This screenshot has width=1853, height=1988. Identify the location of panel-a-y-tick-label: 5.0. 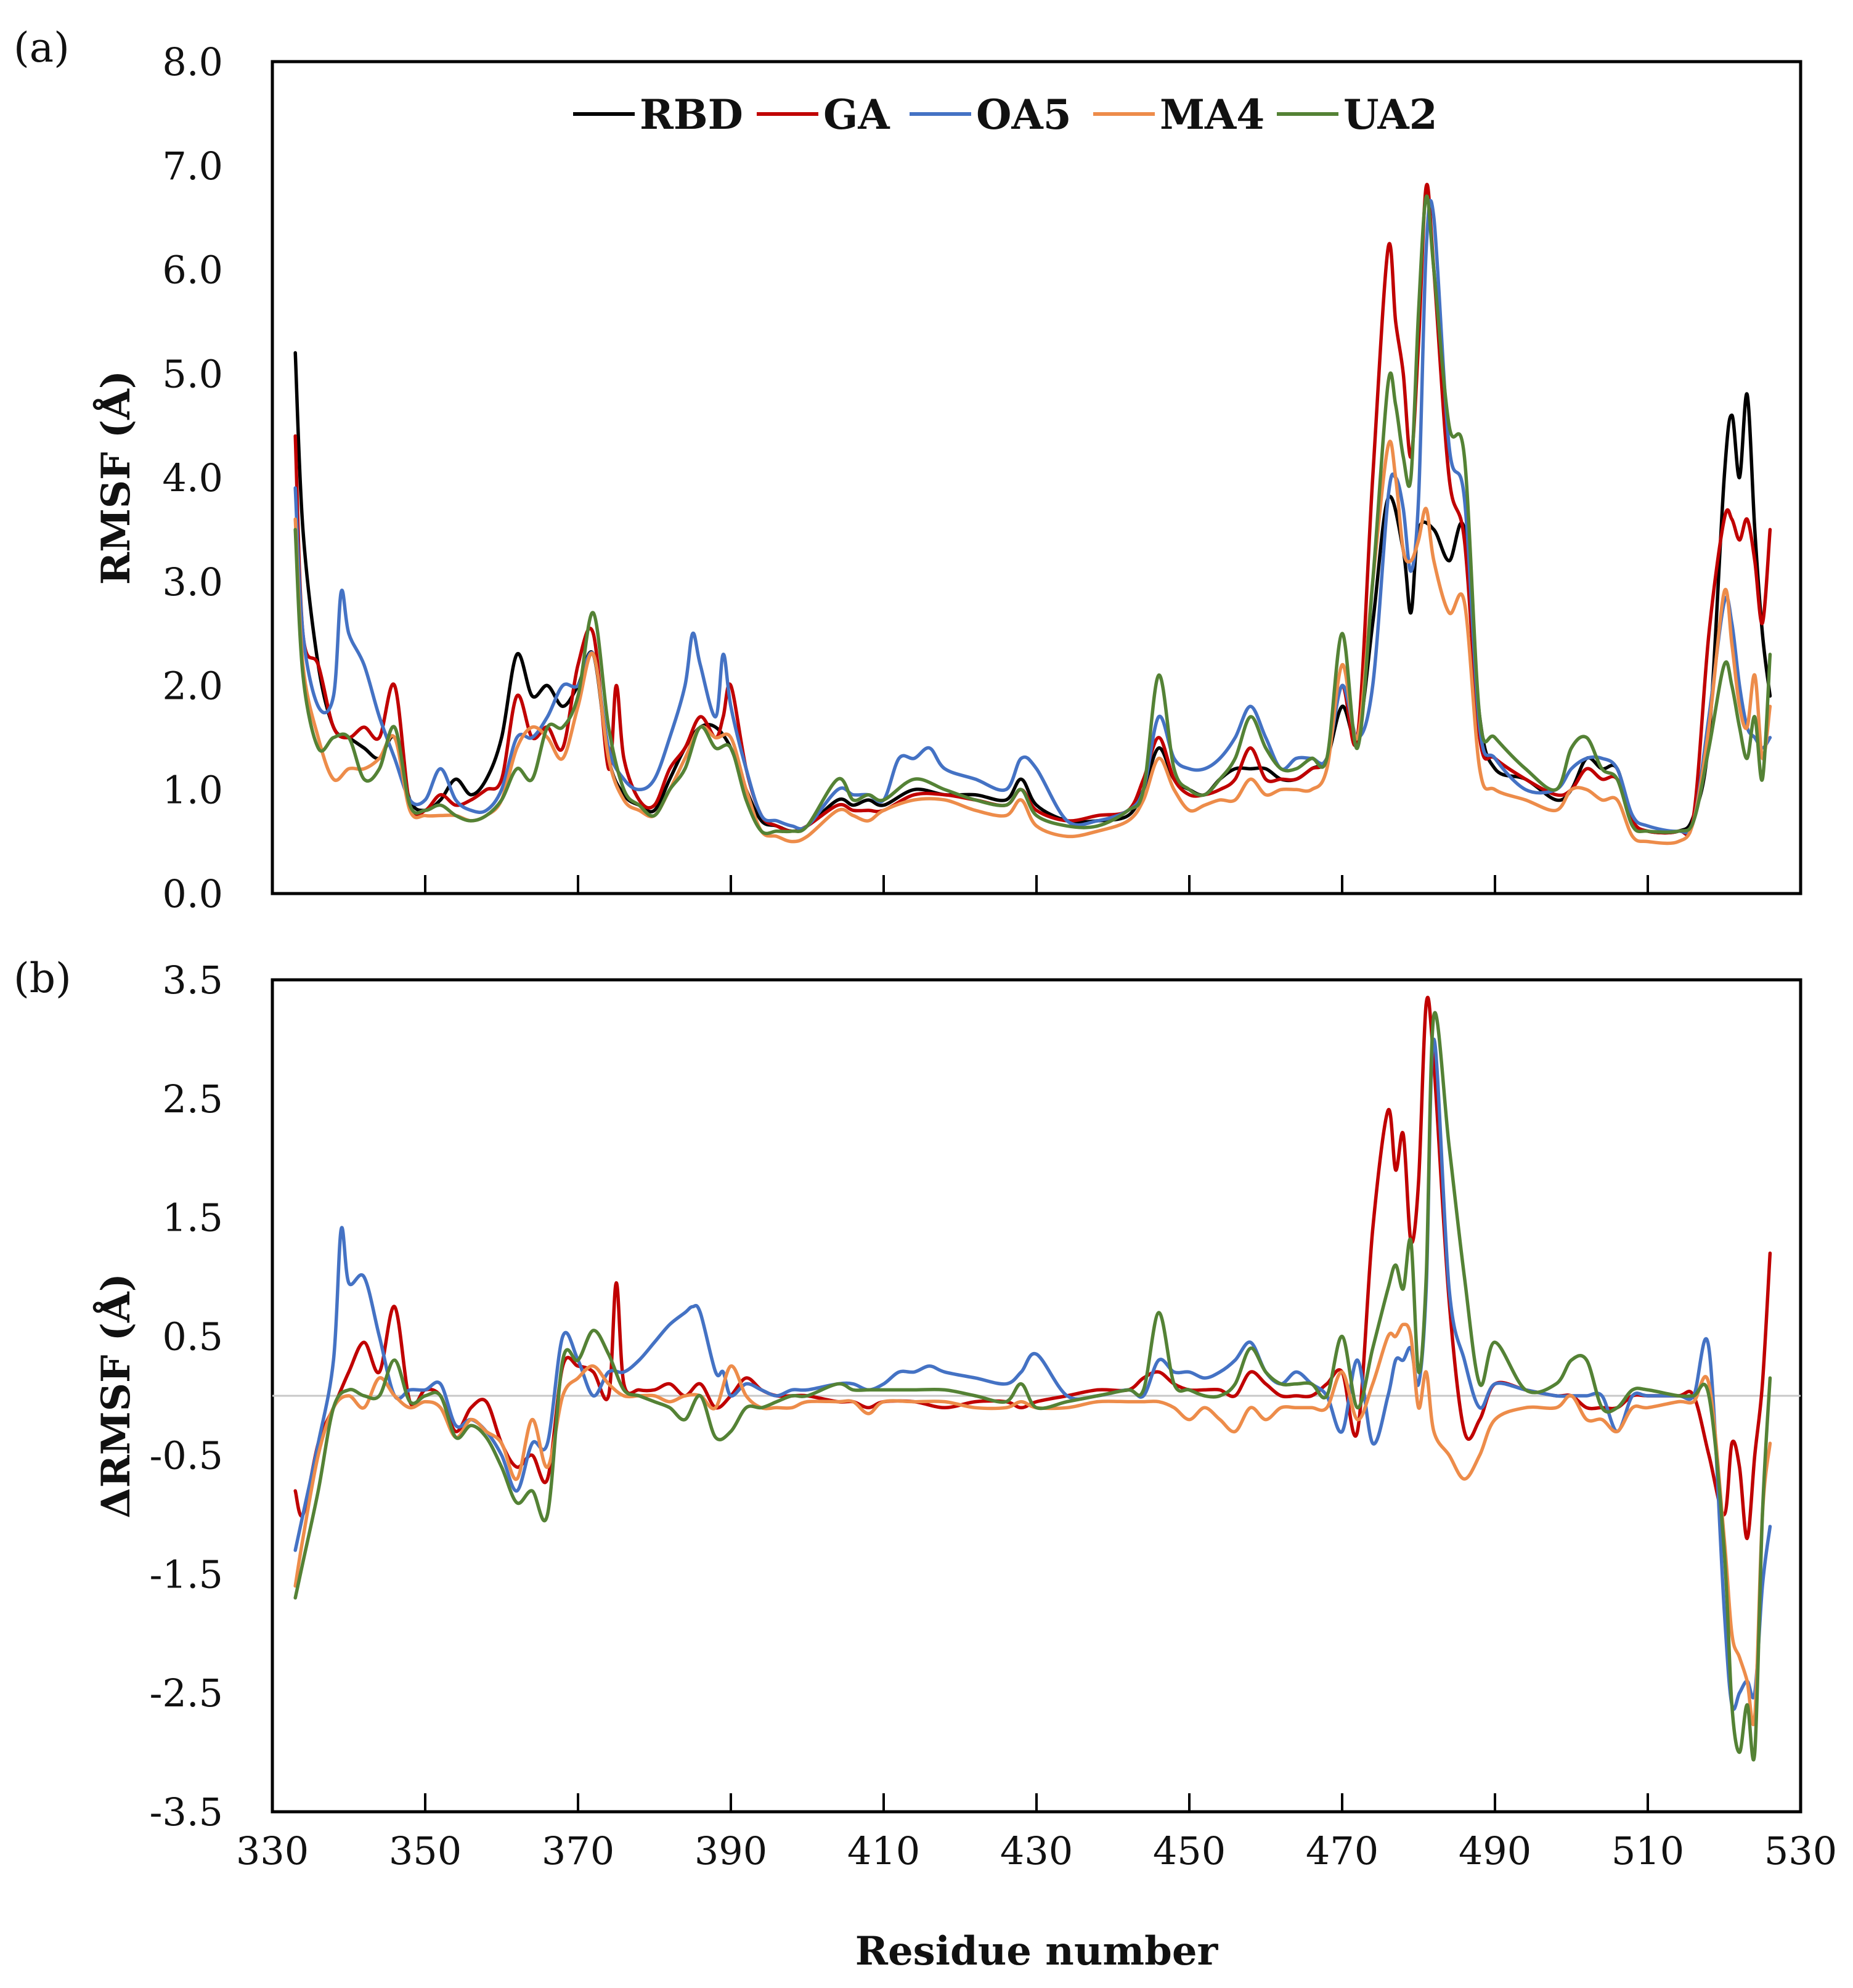
(192, 373).